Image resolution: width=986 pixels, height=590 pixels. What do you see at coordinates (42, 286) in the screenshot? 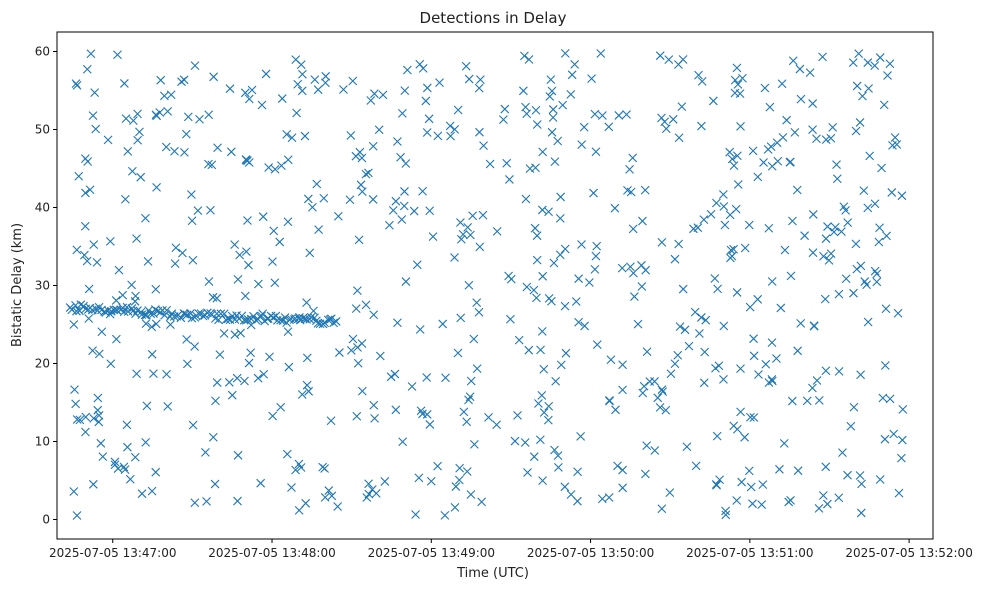
I see `y-tick-label: 30` at bounding box center [42, 286].